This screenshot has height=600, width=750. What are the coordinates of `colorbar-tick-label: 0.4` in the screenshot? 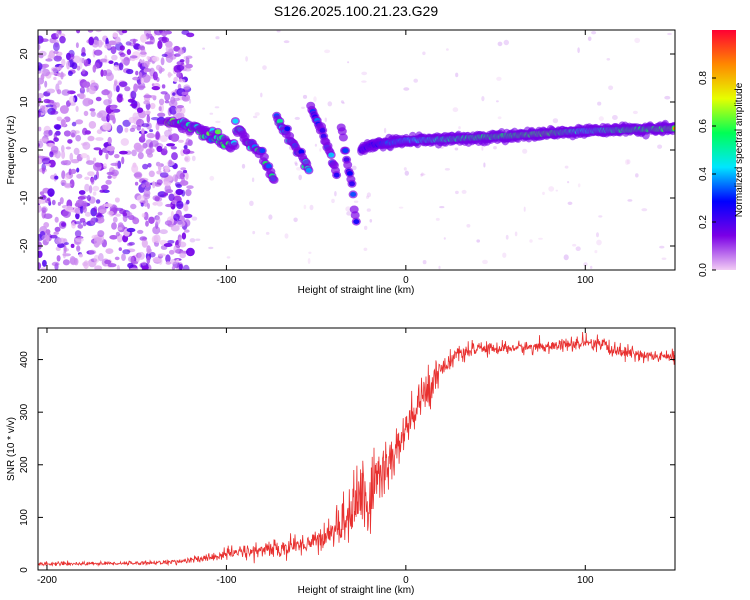 It's located at (703, 174).